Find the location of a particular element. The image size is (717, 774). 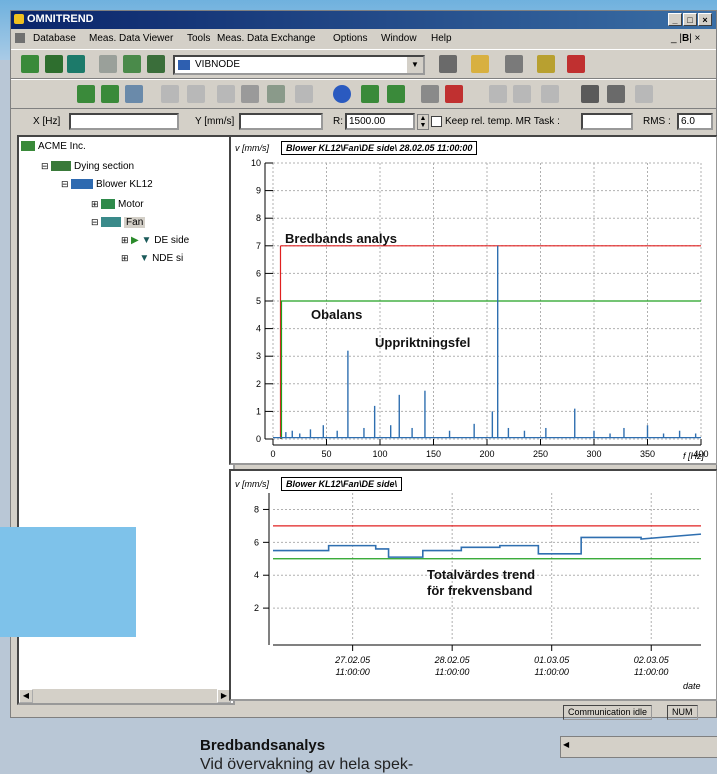

spectrum-ytick-label: 7 is located at coordinates (258, 246).